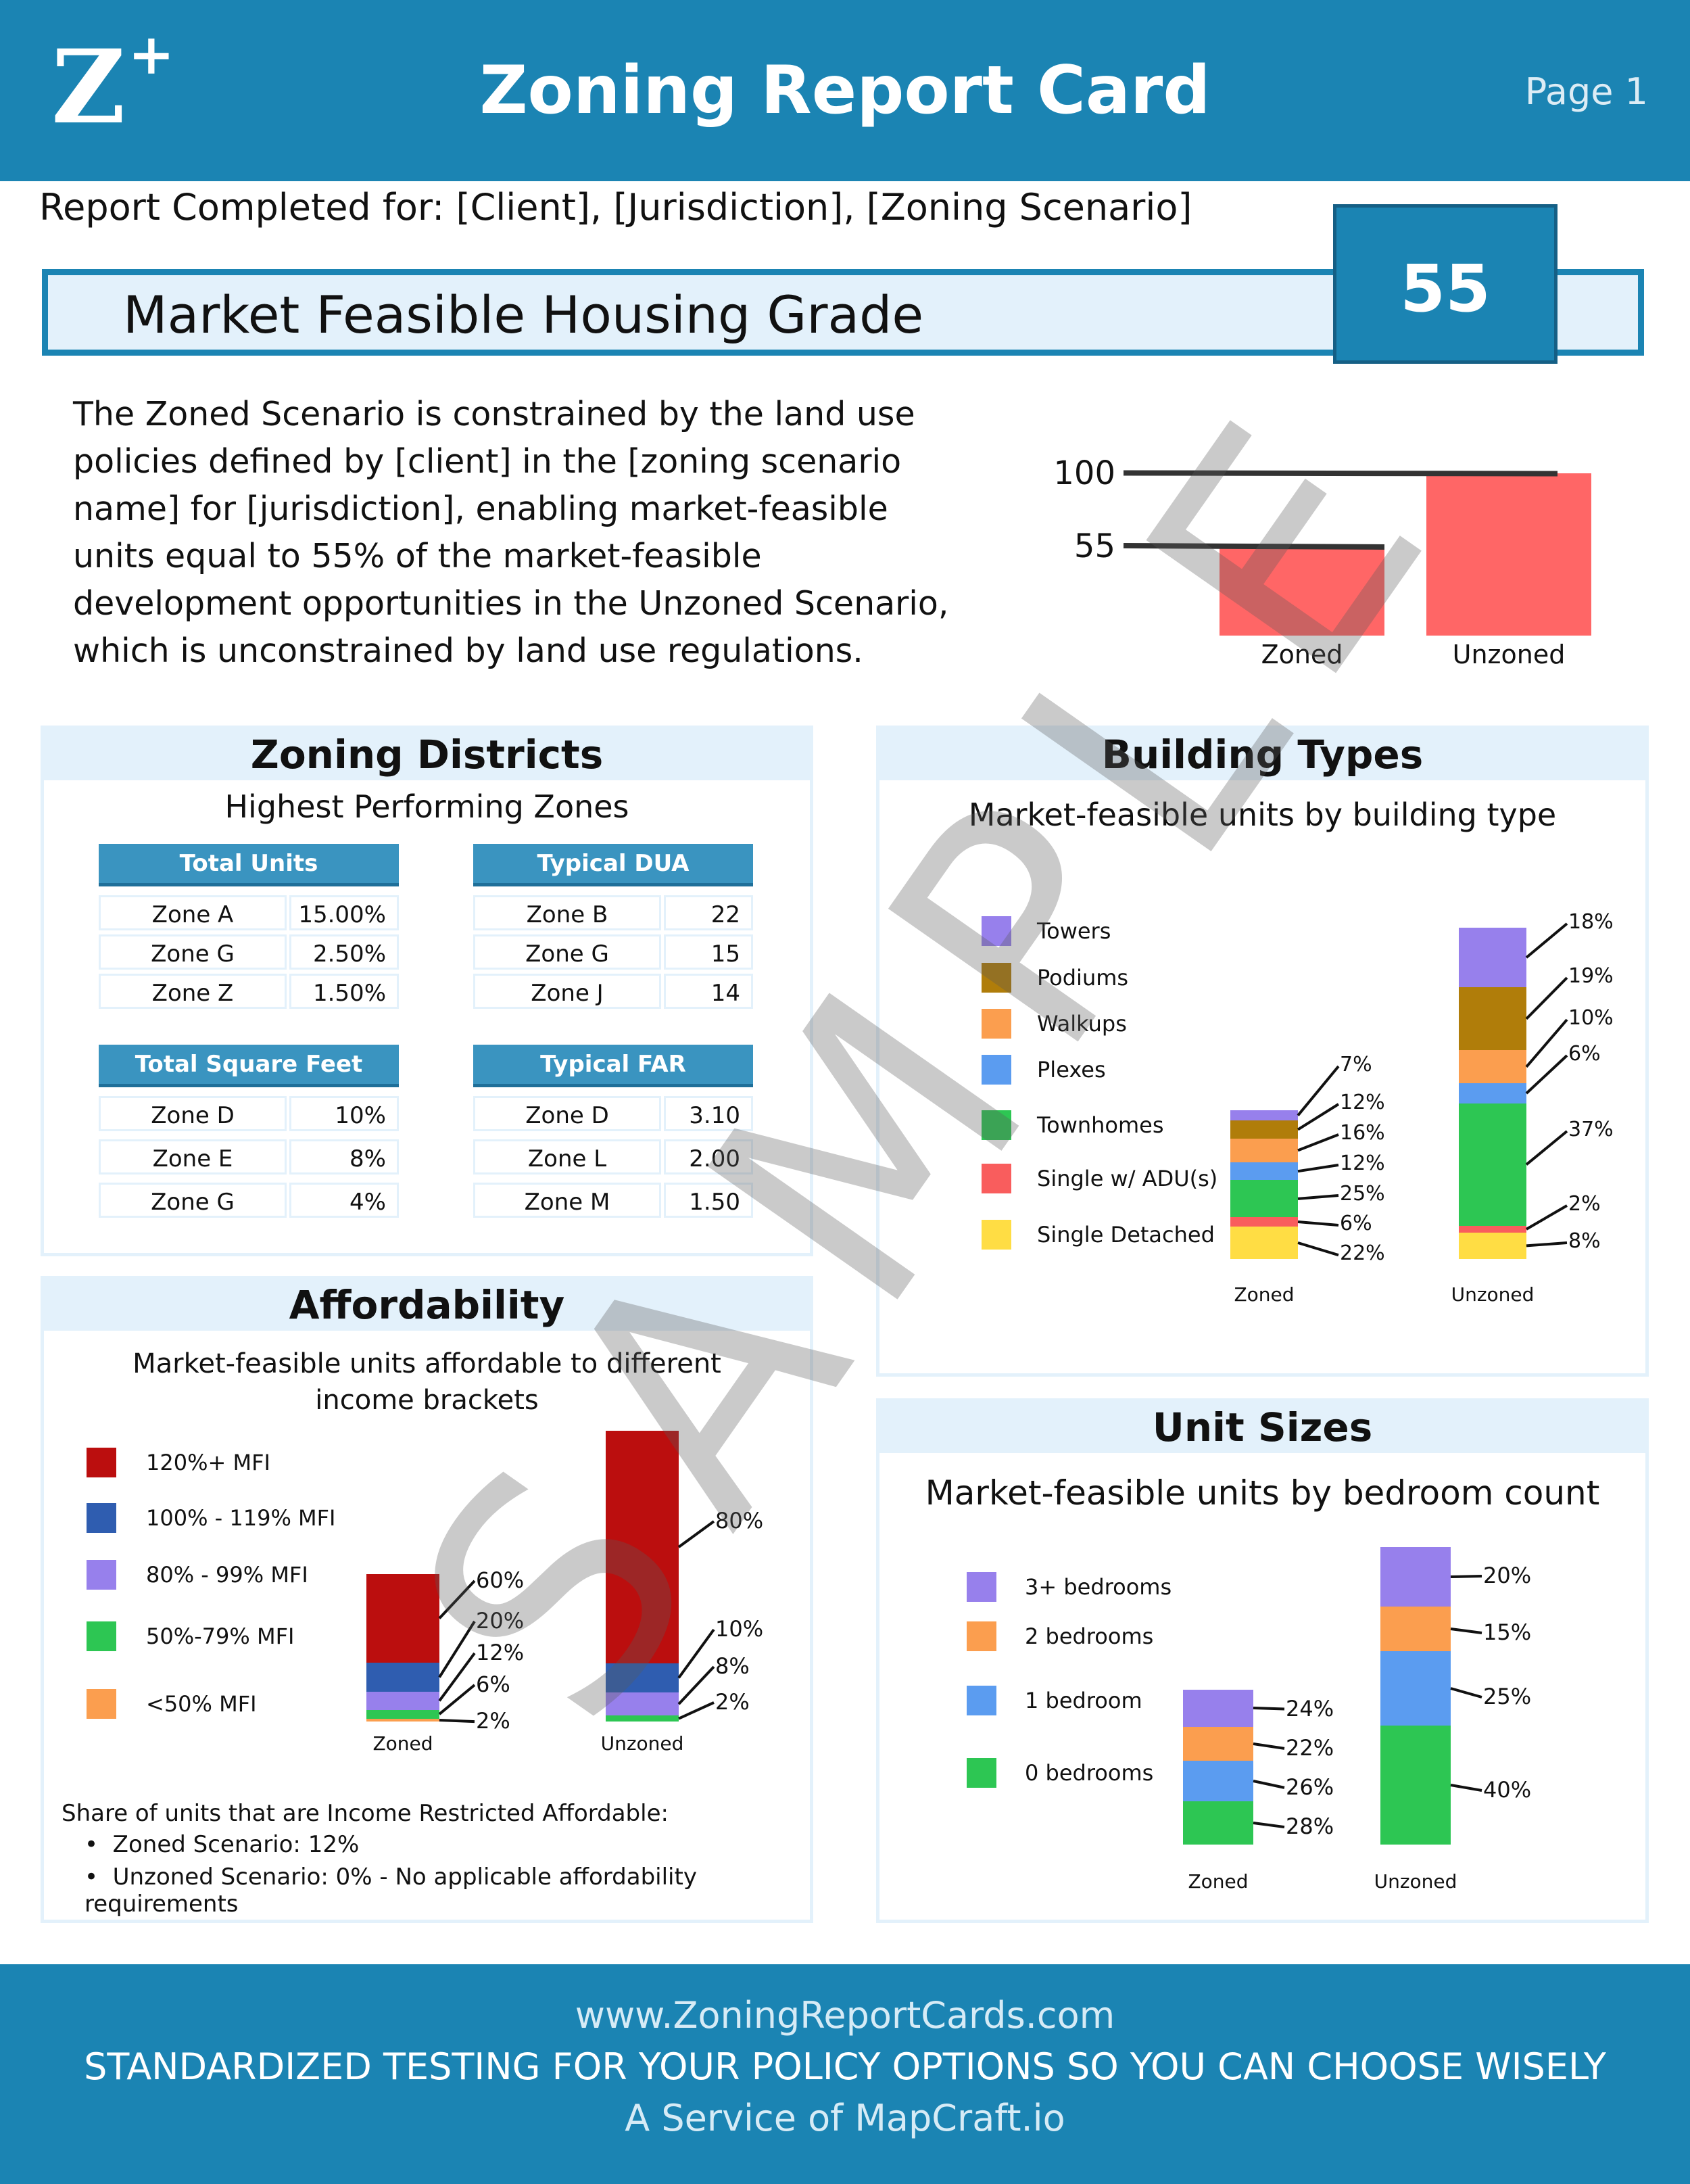 This screenshot has height=2184, width=1690. I want to click on zone-value-cell: 3.10, so click(709, 1113).